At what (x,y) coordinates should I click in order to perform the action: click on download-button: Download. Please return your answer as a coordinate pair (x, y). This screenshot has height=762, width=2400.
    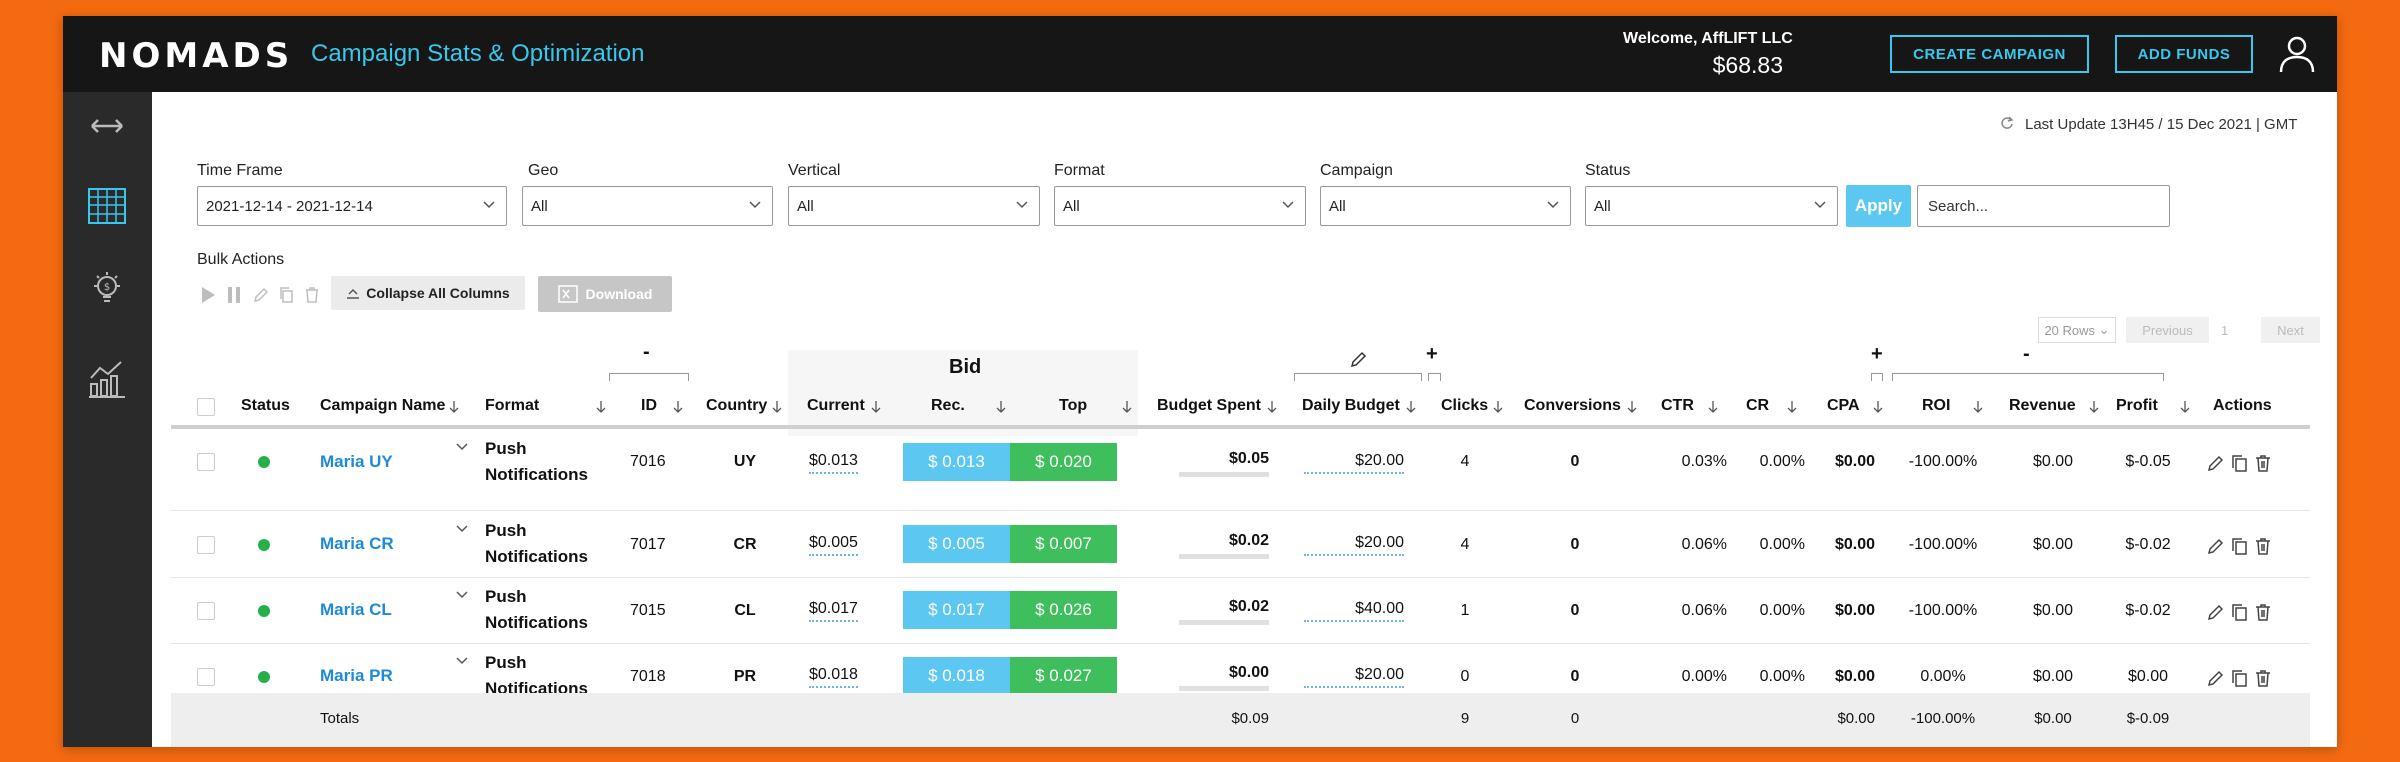
    Looking at the image, I should click on (605, 294).